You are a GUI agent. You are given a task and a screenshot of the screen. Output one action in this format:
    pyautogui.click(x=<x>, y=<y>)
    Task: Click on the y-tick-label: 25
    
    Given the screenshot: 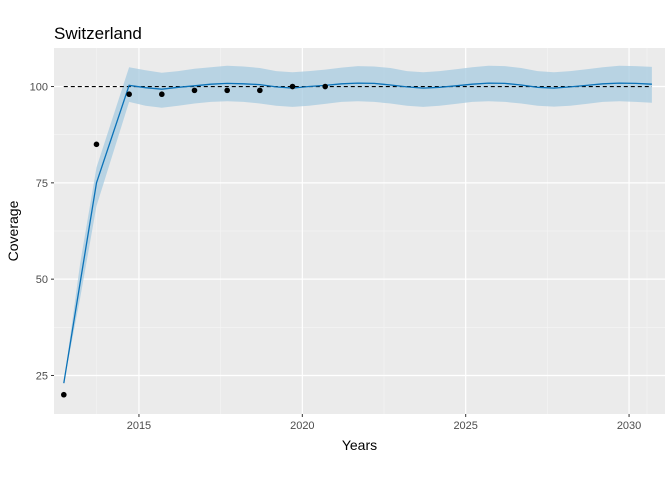 What is the action you would take?
    pyautogui.click(x=42, y=376)
    